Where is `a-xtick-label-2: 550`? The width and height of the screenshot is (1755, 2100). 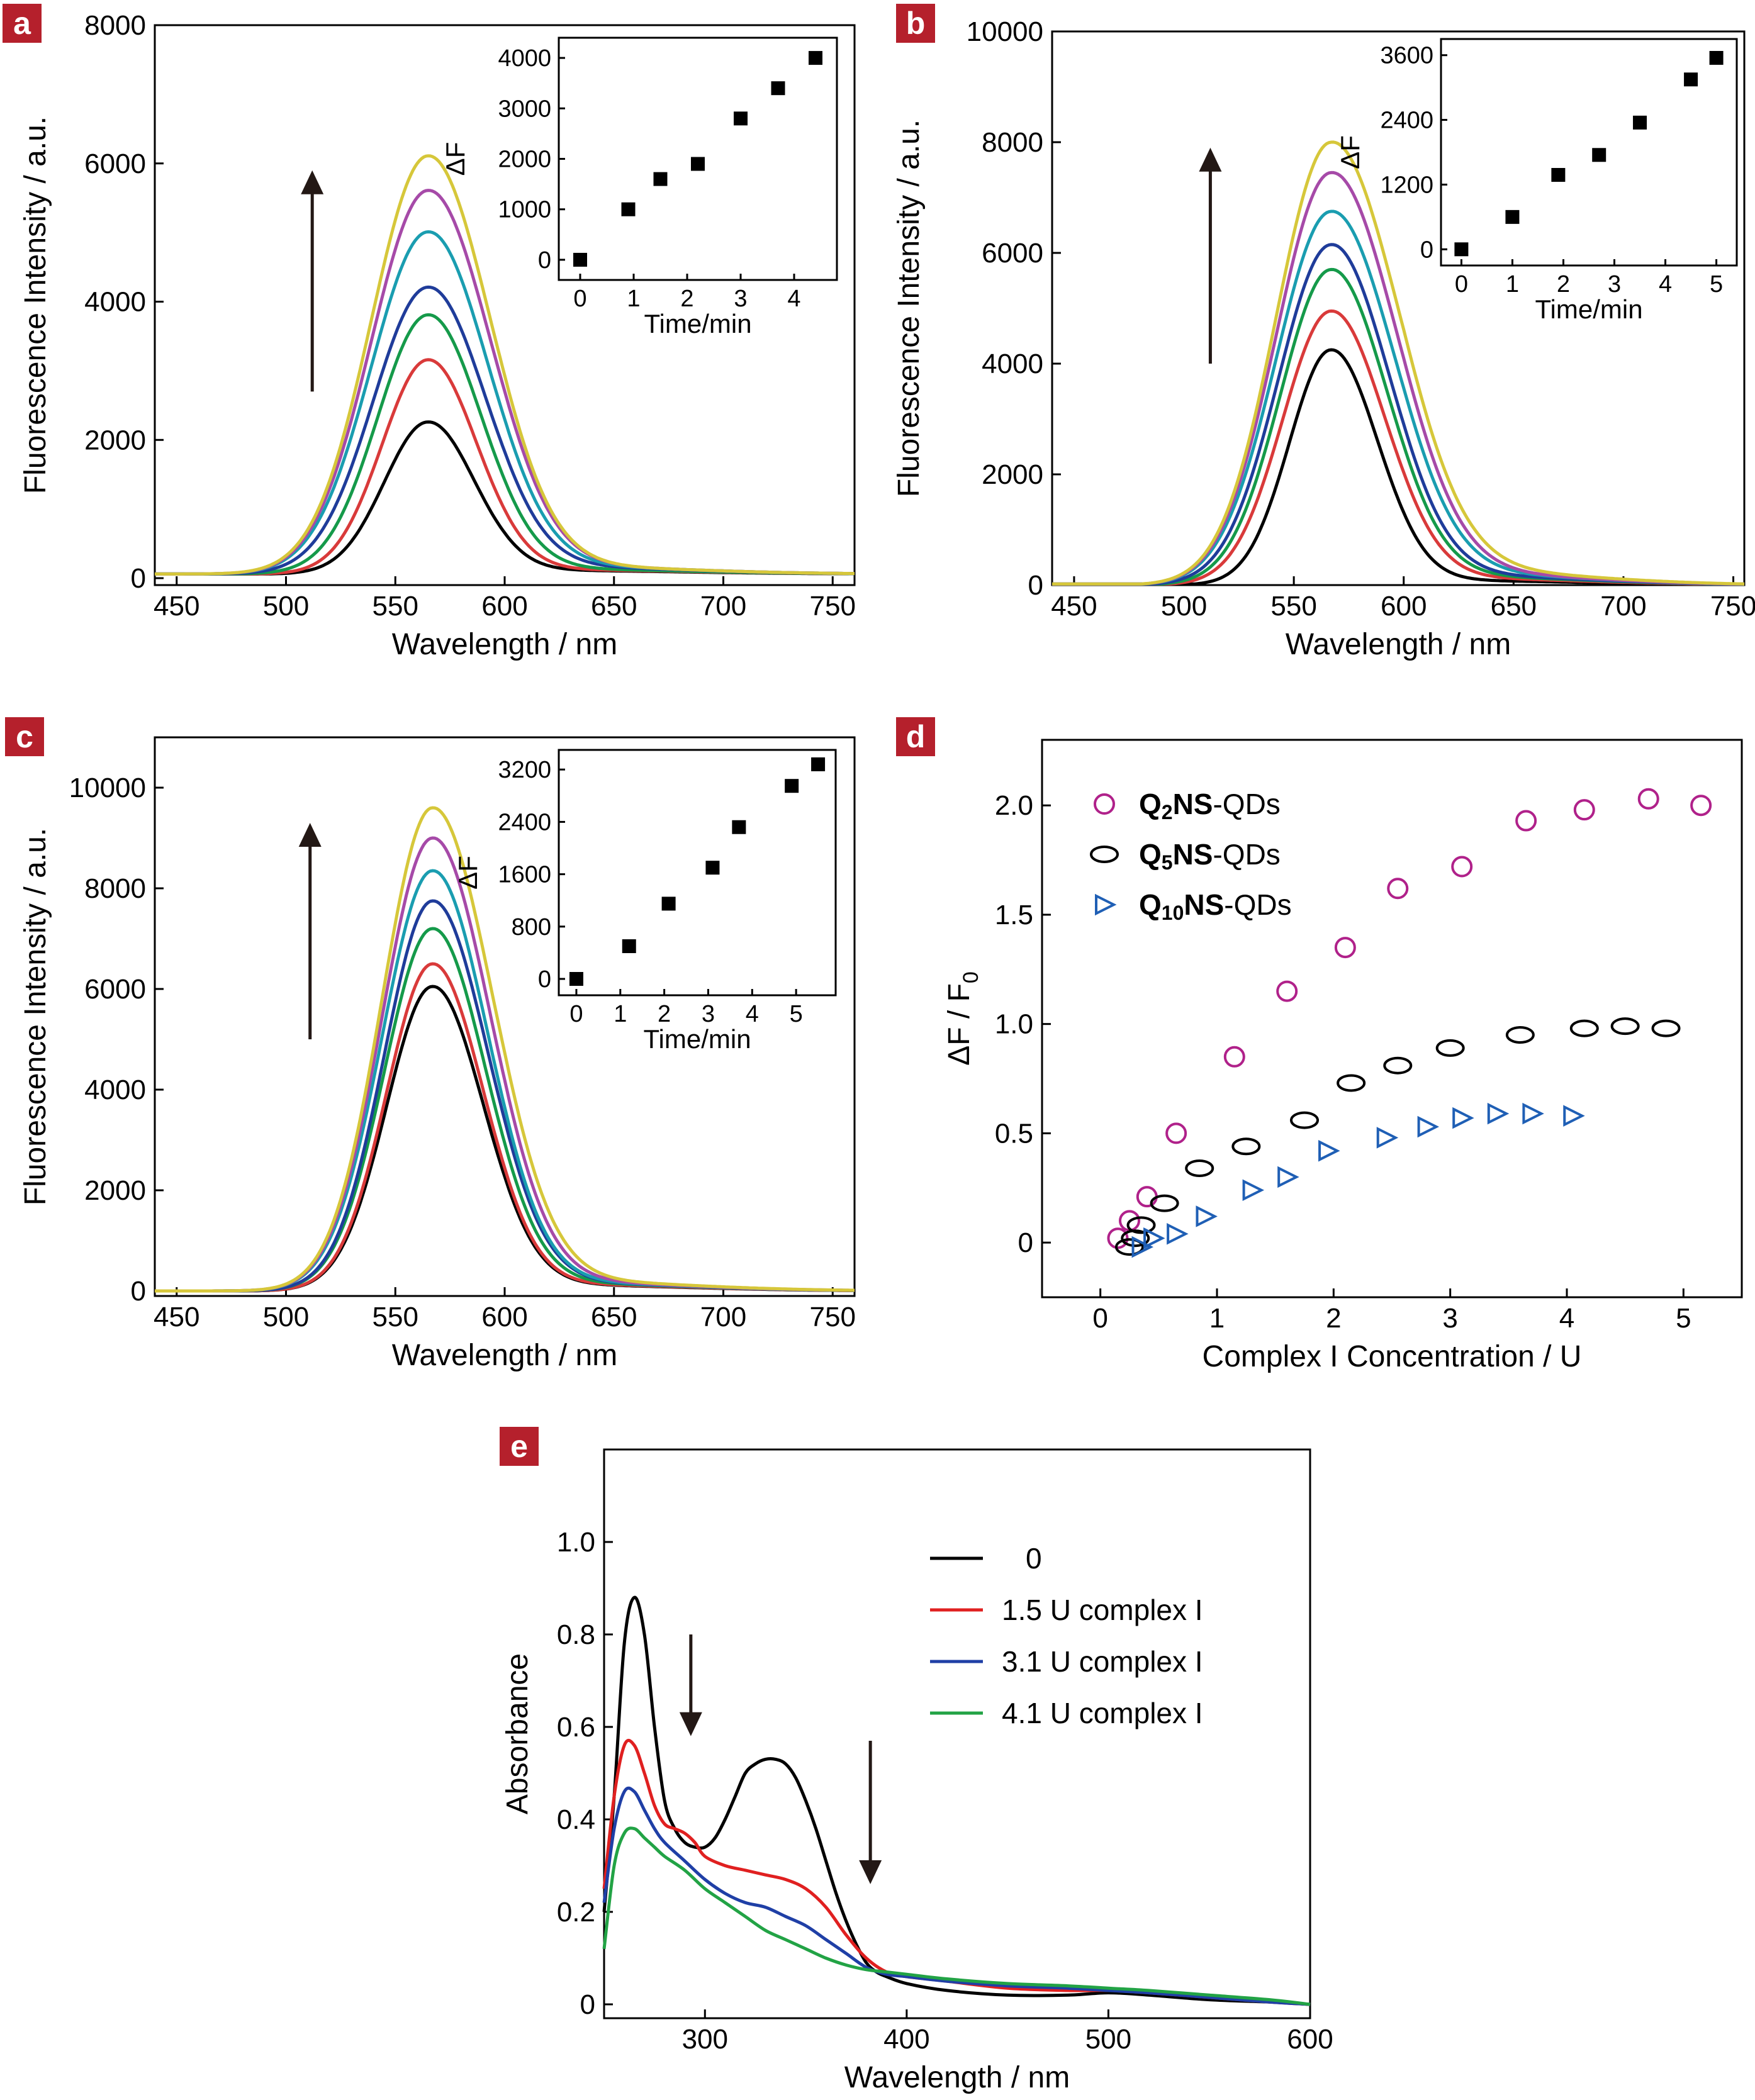
a-xtick-label-2: 550 is located at coordinates (395, 606).